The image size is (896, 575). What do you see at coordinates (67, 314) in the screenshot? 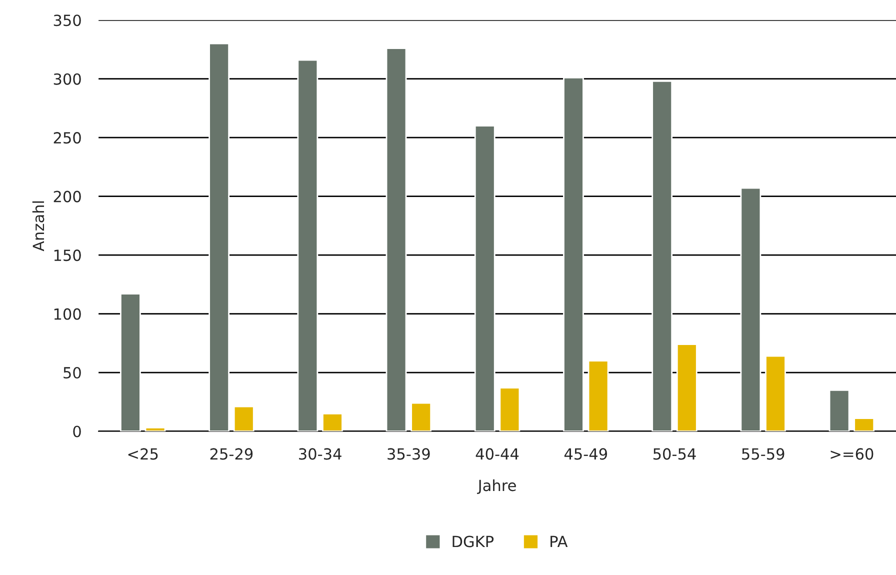
I see `y-tick-label: 100` at bounding box center [67, 314].